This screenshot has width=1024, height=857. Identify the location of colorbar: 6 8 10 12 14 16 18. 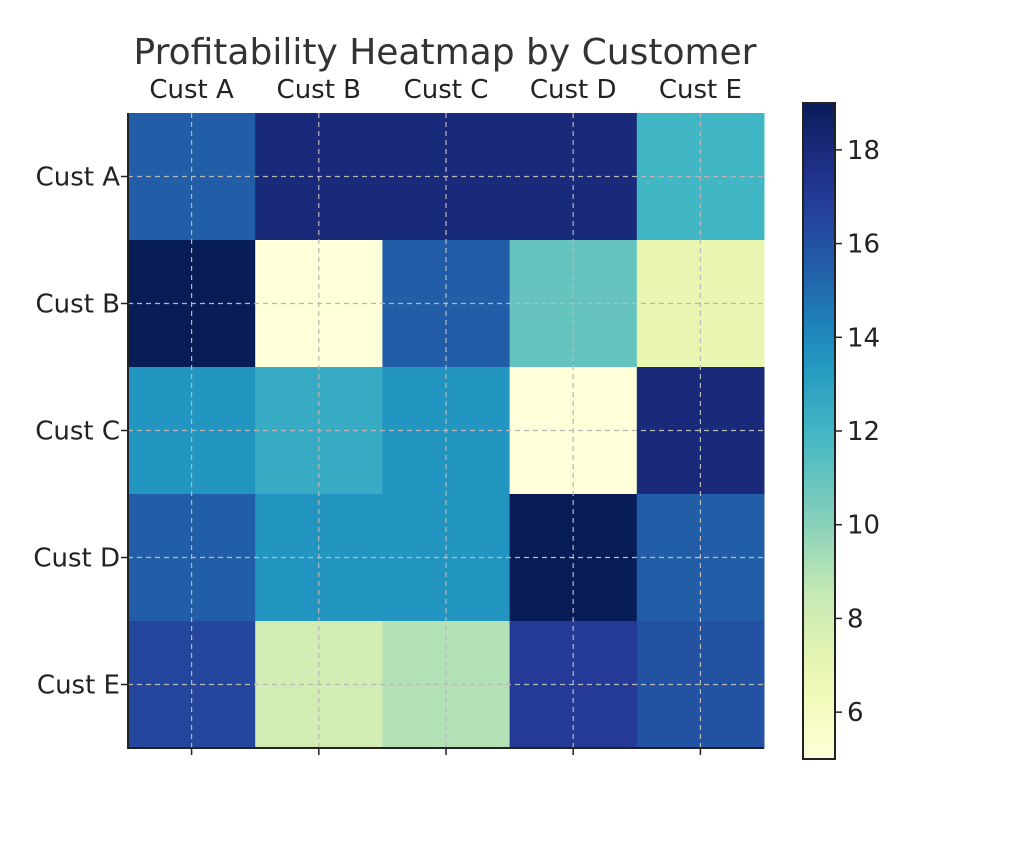
(841, 431).